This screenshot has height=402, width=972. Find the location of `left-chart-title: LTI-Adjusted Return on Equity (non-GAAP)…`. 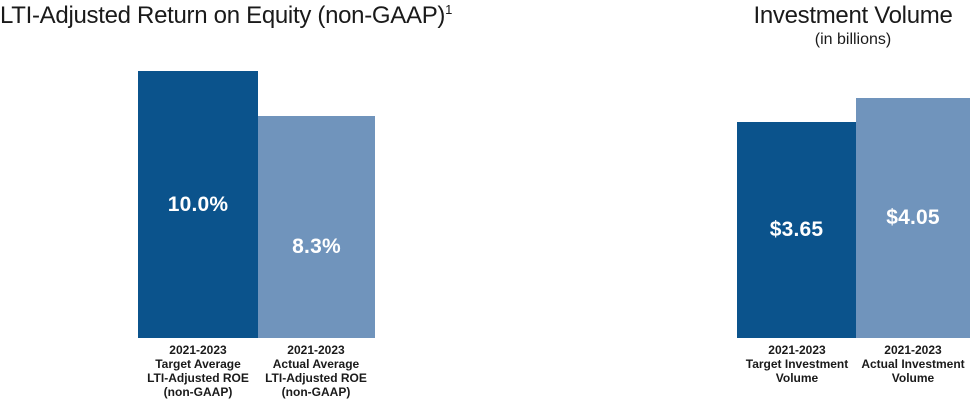

left-chart-title: LTI-Adjusted Return on Equity (non-GAAP)… is located at coordinates (226, 16).